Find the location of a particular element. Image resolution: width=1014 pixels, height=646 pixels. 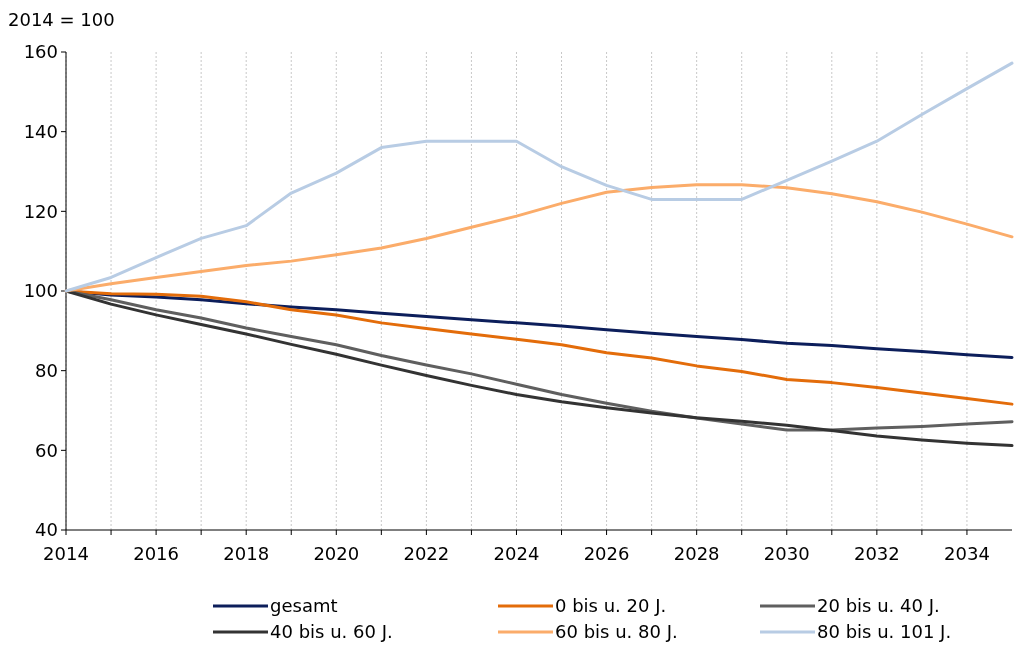

y-tick-label: 60 is located at coordinates (46, 450).